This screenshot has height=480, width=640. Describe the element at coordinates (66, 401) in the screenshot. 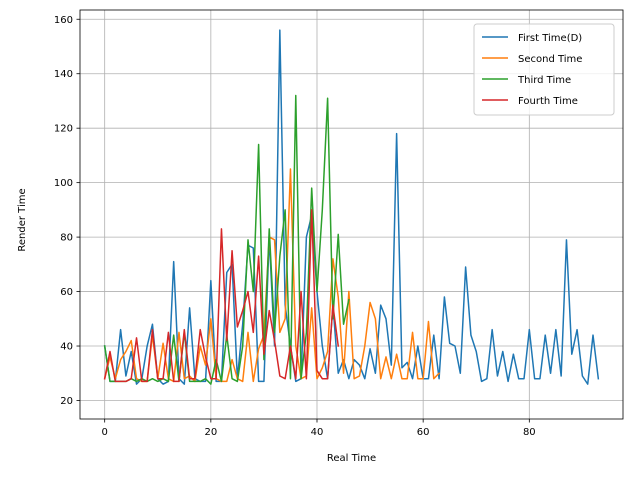

I see `y-tick-label: 20` at that location.